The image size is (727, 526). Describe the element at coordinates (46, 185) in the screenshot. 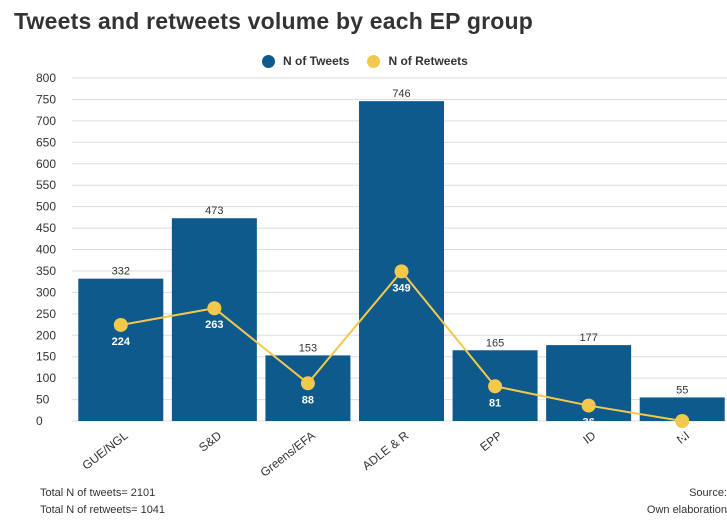

I see `y-tick-label: 550` at that location.